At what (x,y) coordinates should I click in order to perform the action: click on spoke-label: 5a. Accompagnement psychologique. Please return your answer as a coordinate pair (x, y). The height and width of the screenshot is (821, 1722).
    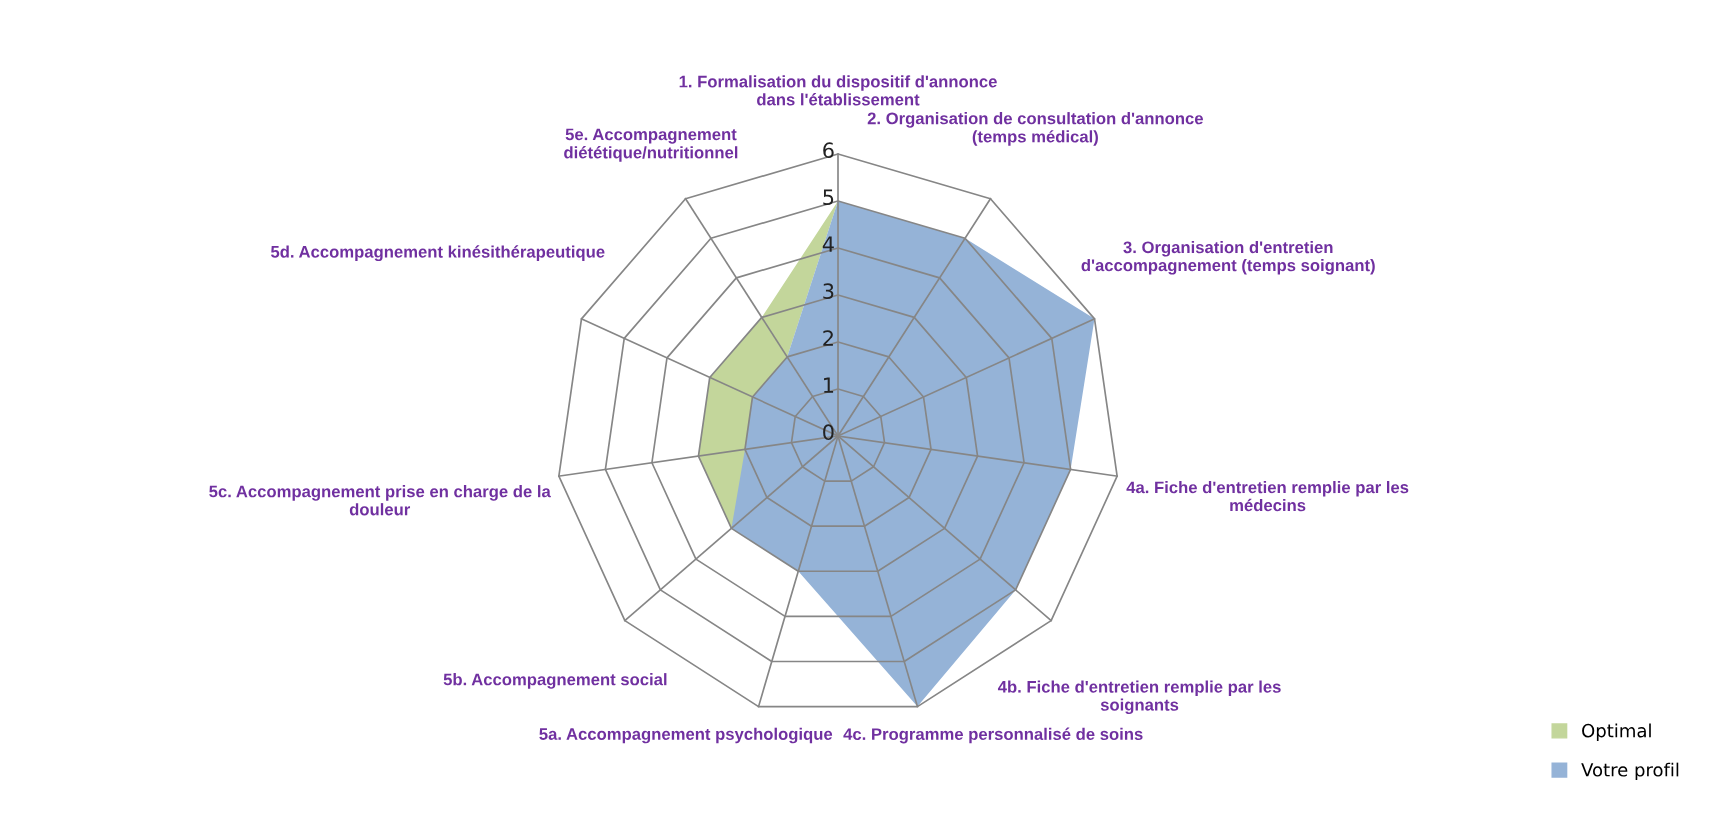
    Looking at the image, I should click on (686, 735).